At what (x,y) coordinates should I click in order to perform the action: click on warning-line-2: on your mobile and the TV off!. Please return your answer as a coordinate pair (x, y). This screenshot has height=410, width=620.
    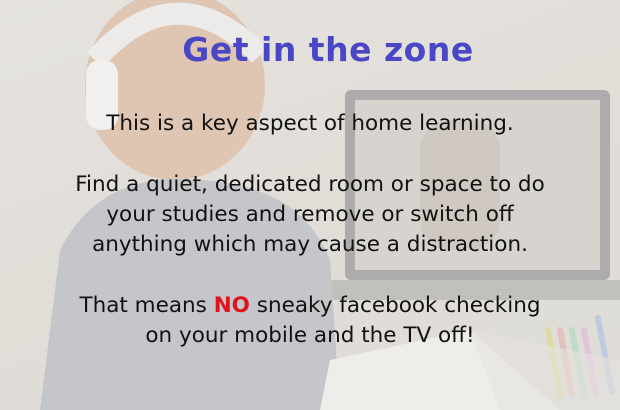
    Looking at the image, I should click on (310, 335).